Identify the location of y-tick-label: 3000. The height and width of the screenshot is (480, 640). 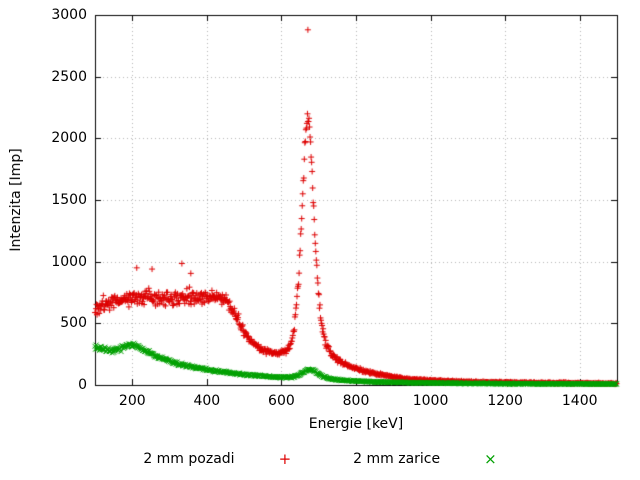
(69, 15).